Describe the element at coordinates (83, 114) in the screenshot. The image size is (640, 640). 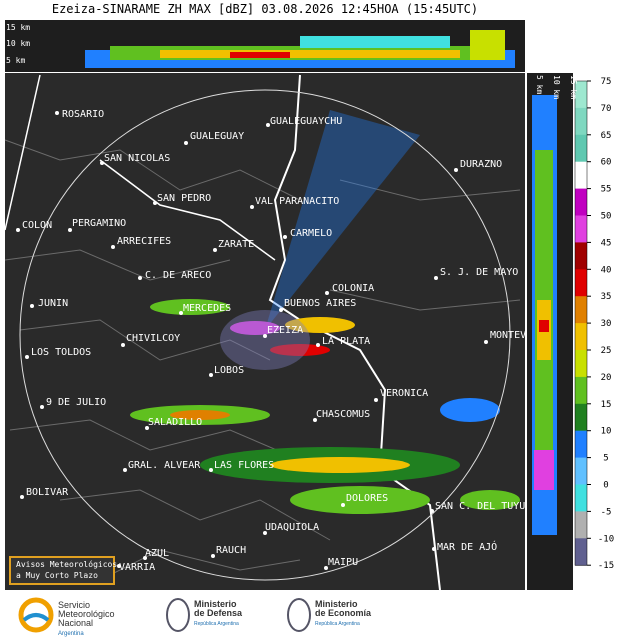
I see `city-label: ROSARIO` at that location.